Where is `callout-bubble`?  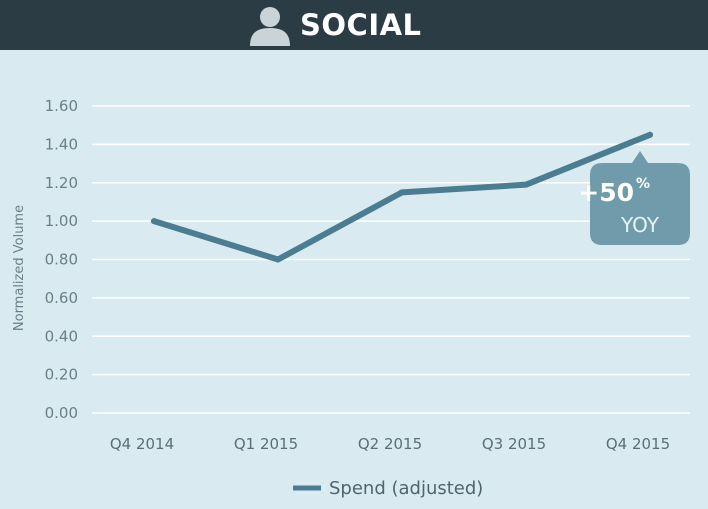
callout-bubble is located at coordinates (640, 198).